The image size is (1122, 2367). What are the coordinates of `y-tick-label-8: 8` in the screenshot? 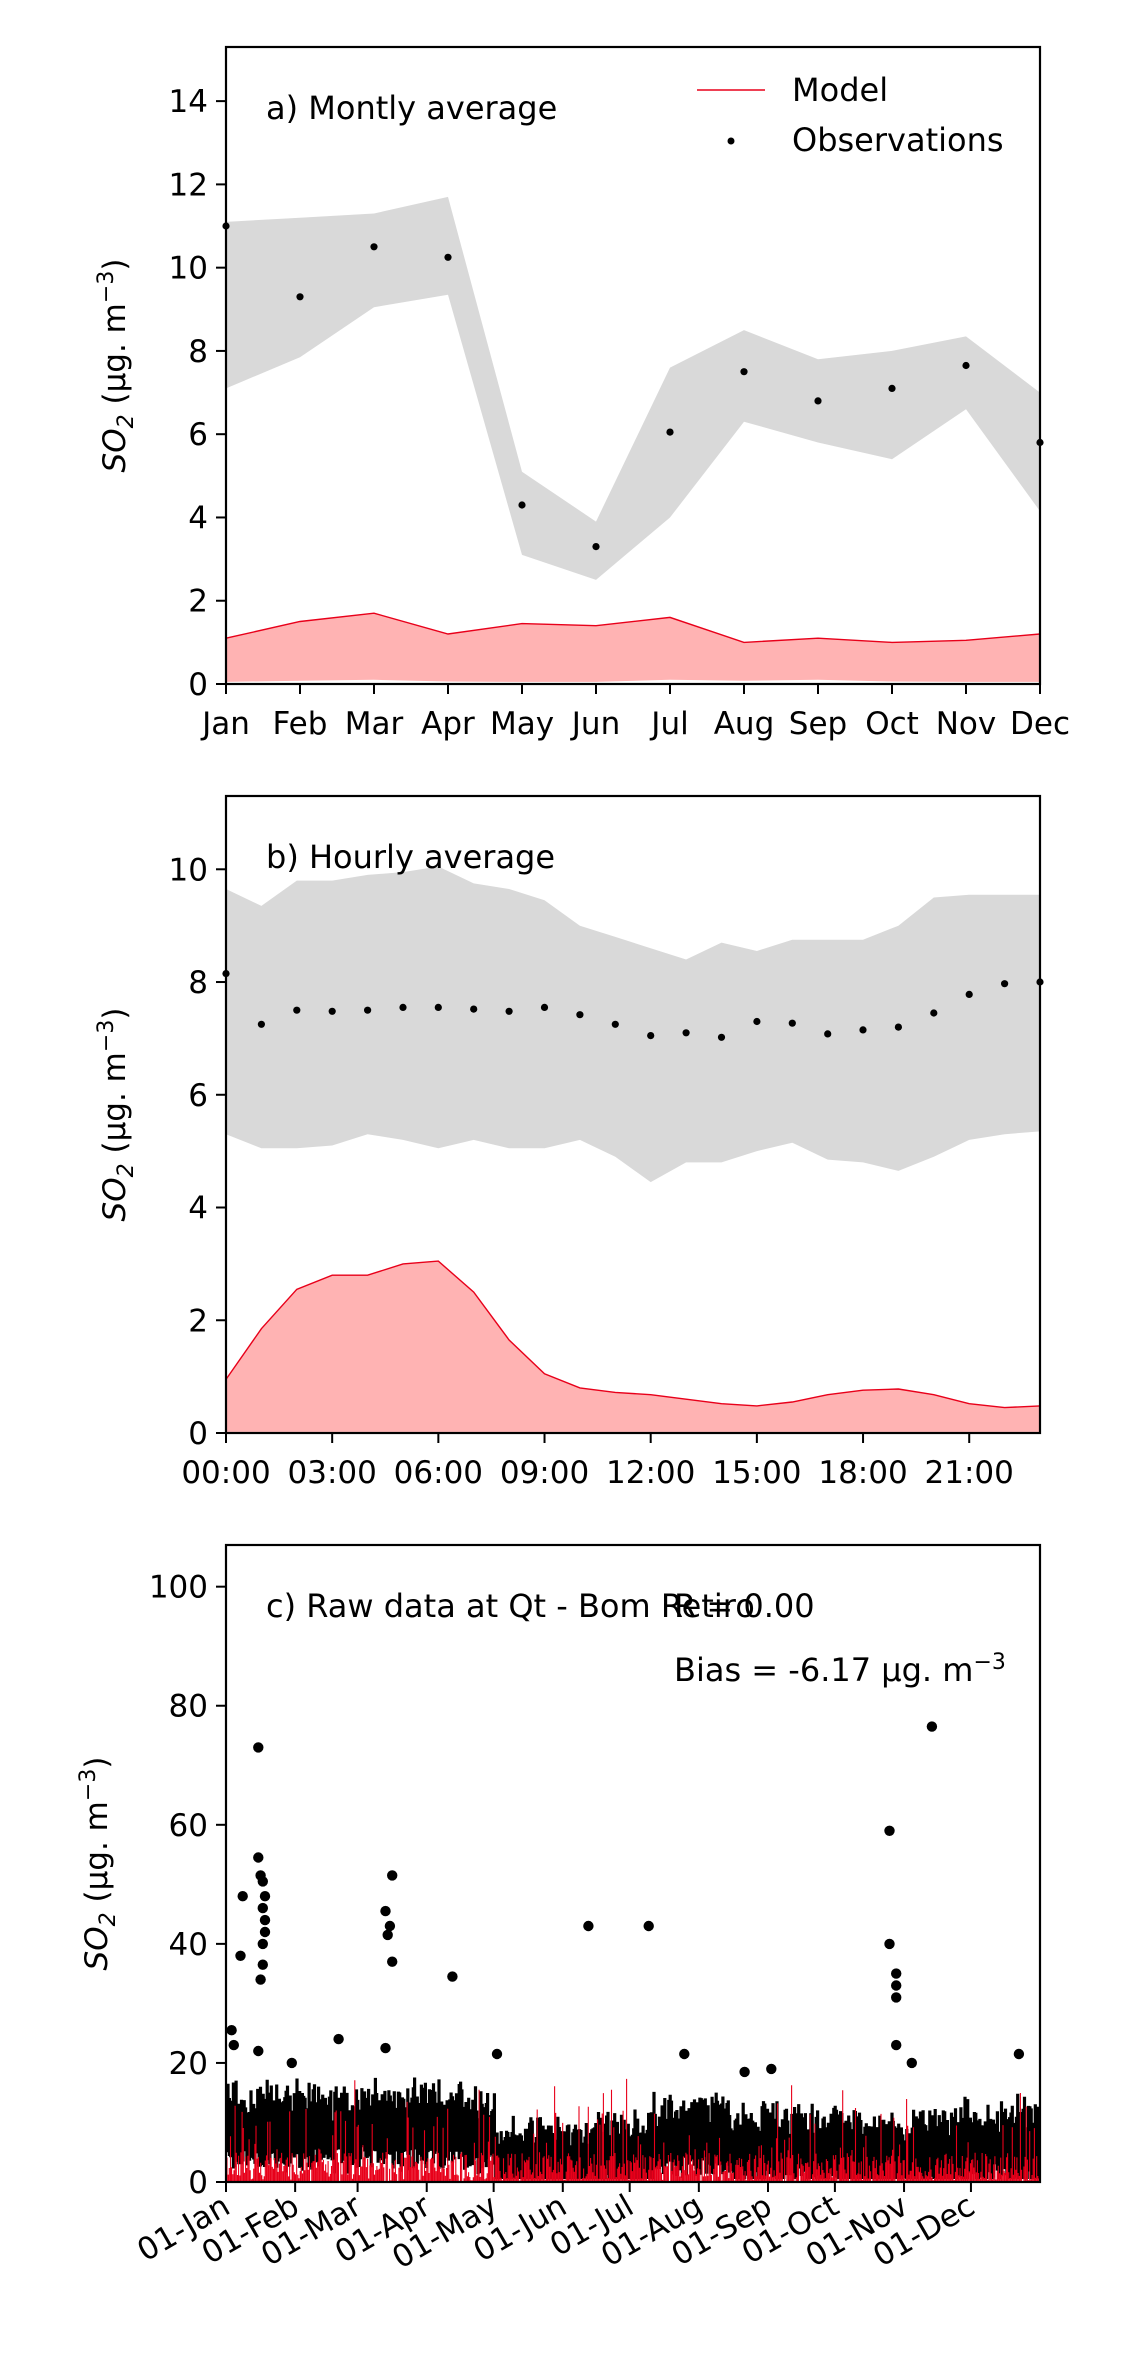 It's located at (198, 983).